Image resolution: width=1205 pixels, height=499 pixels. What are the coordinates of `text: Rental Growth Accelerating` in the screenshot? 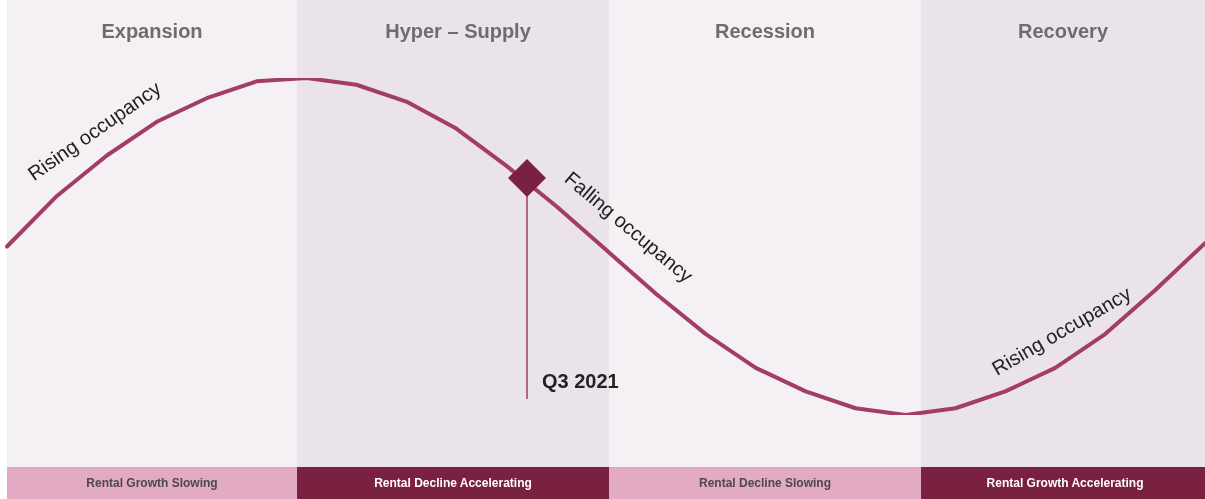 It's located at (1065, 483).